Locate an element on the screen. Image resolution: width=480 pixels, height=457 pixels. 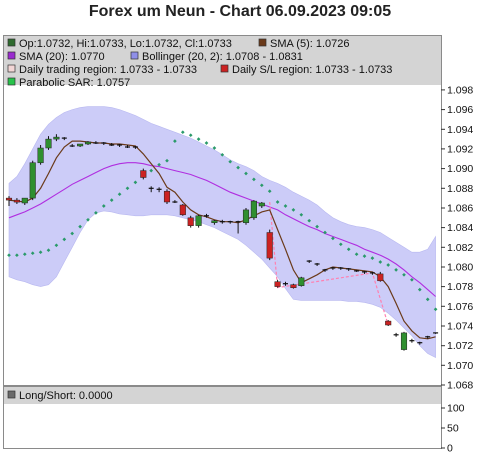
lower-tick-label: 0 is located at coordinates (450, 449).